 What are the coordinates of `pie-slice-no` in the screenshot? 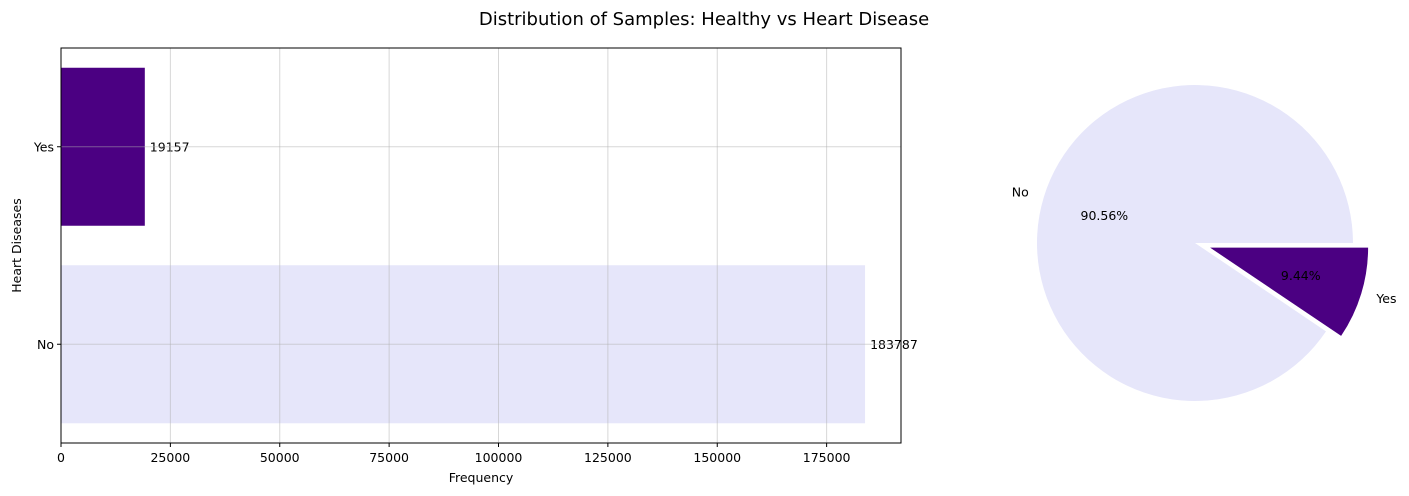 It's located at (1195, 242).